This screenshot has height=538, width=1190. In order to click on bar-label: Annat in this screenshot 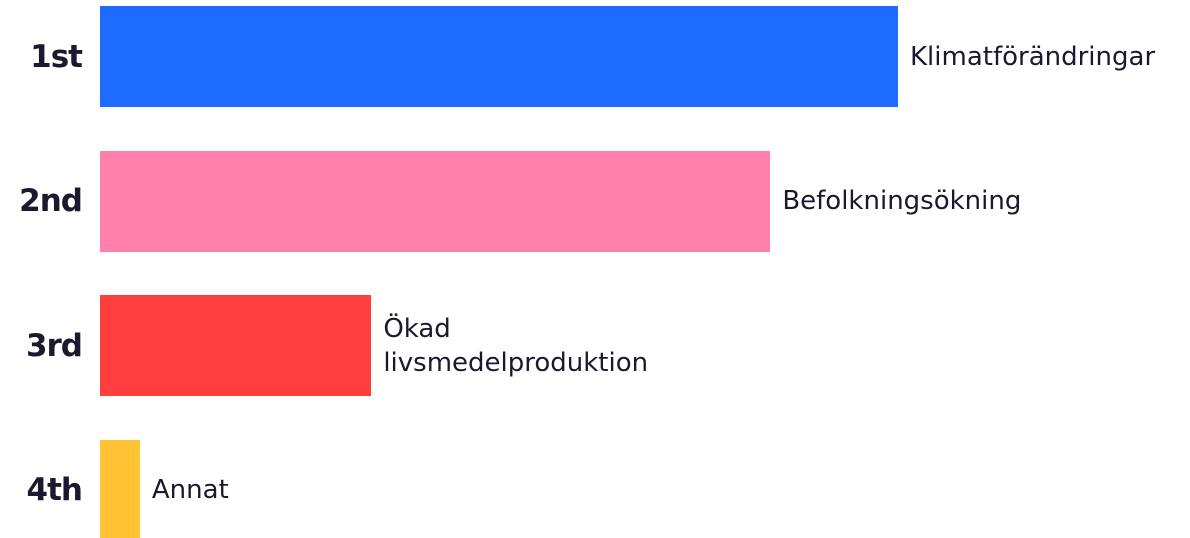, I will do `click(190, 490)`.